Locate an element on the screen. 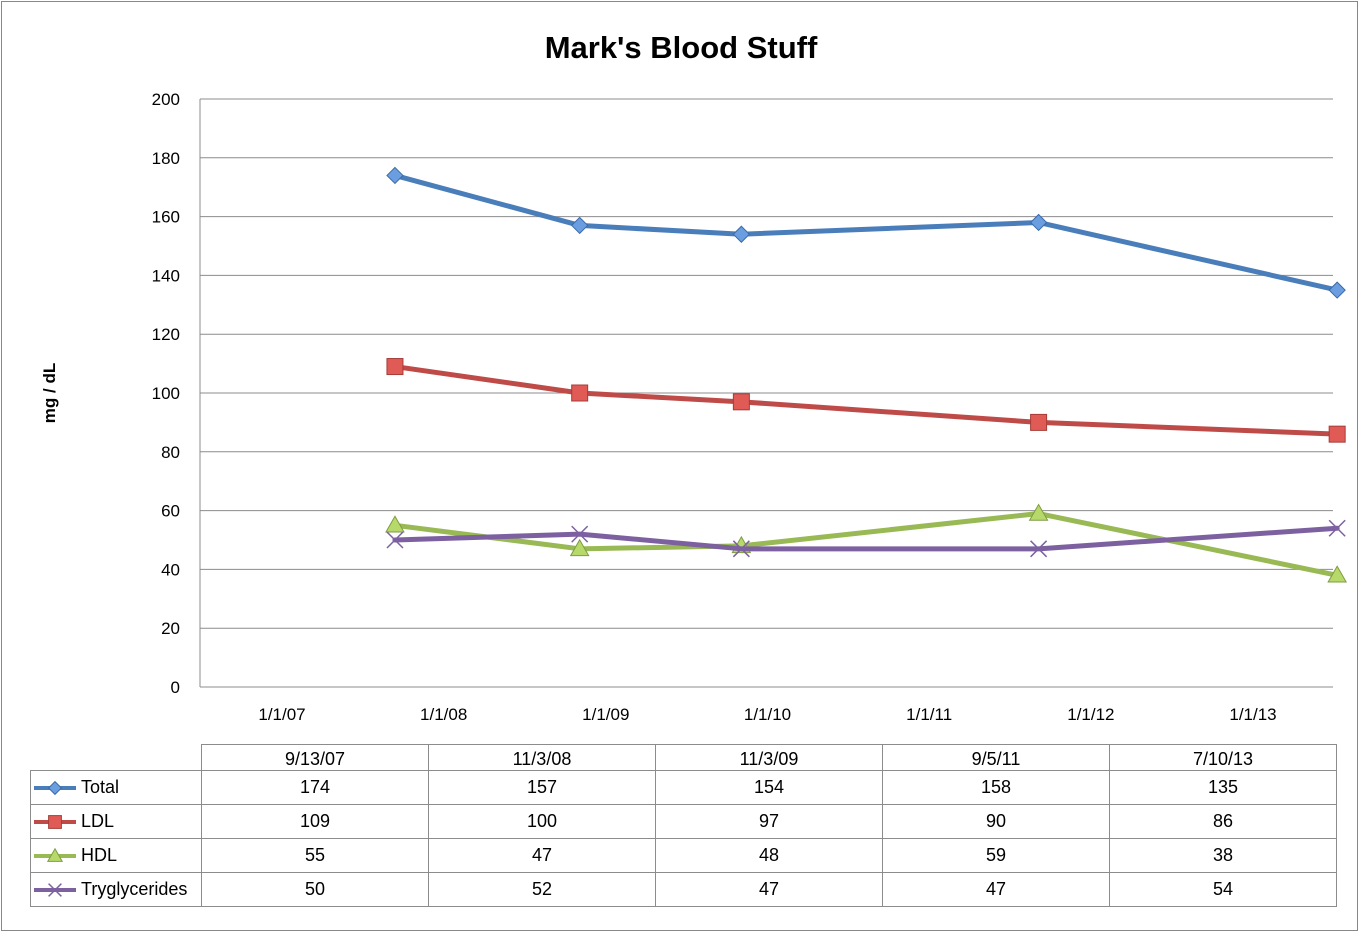 This screenshot has width=1361, height=934. series-tryglycerides is located at coordinates (866, 538).